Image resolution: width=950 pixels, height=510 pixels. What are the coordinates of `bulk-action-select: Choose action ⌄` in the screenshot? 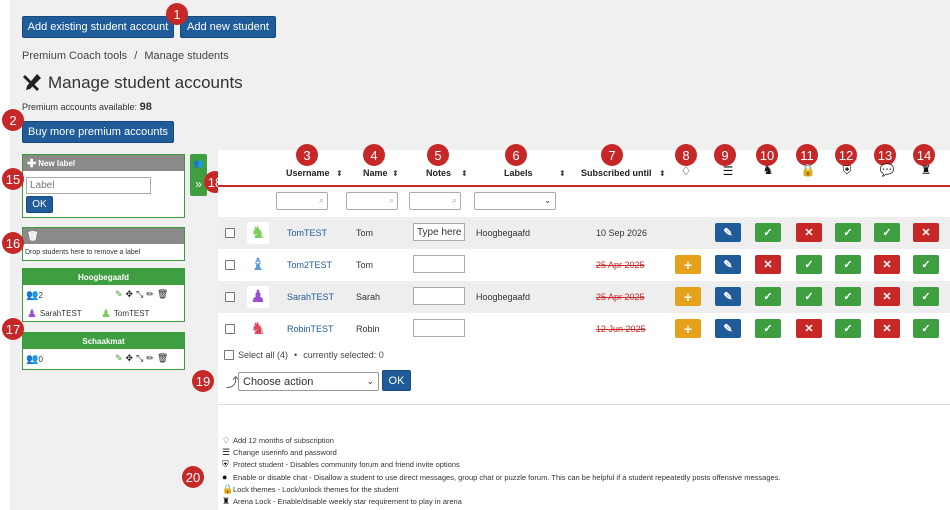 It's located at (308, 381).